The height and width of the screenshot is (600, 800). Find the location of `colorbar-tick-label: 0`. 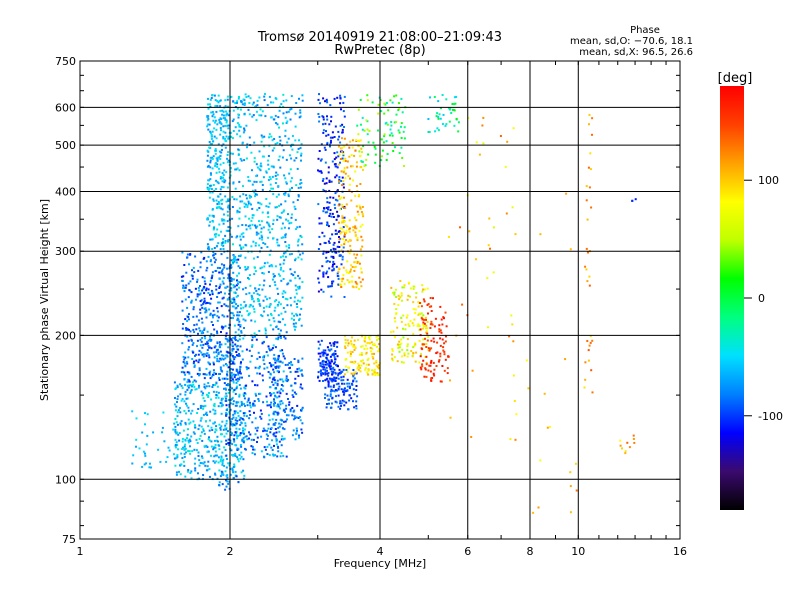

colorbar-tick-label: 0 is located at coordinates (761, 298).